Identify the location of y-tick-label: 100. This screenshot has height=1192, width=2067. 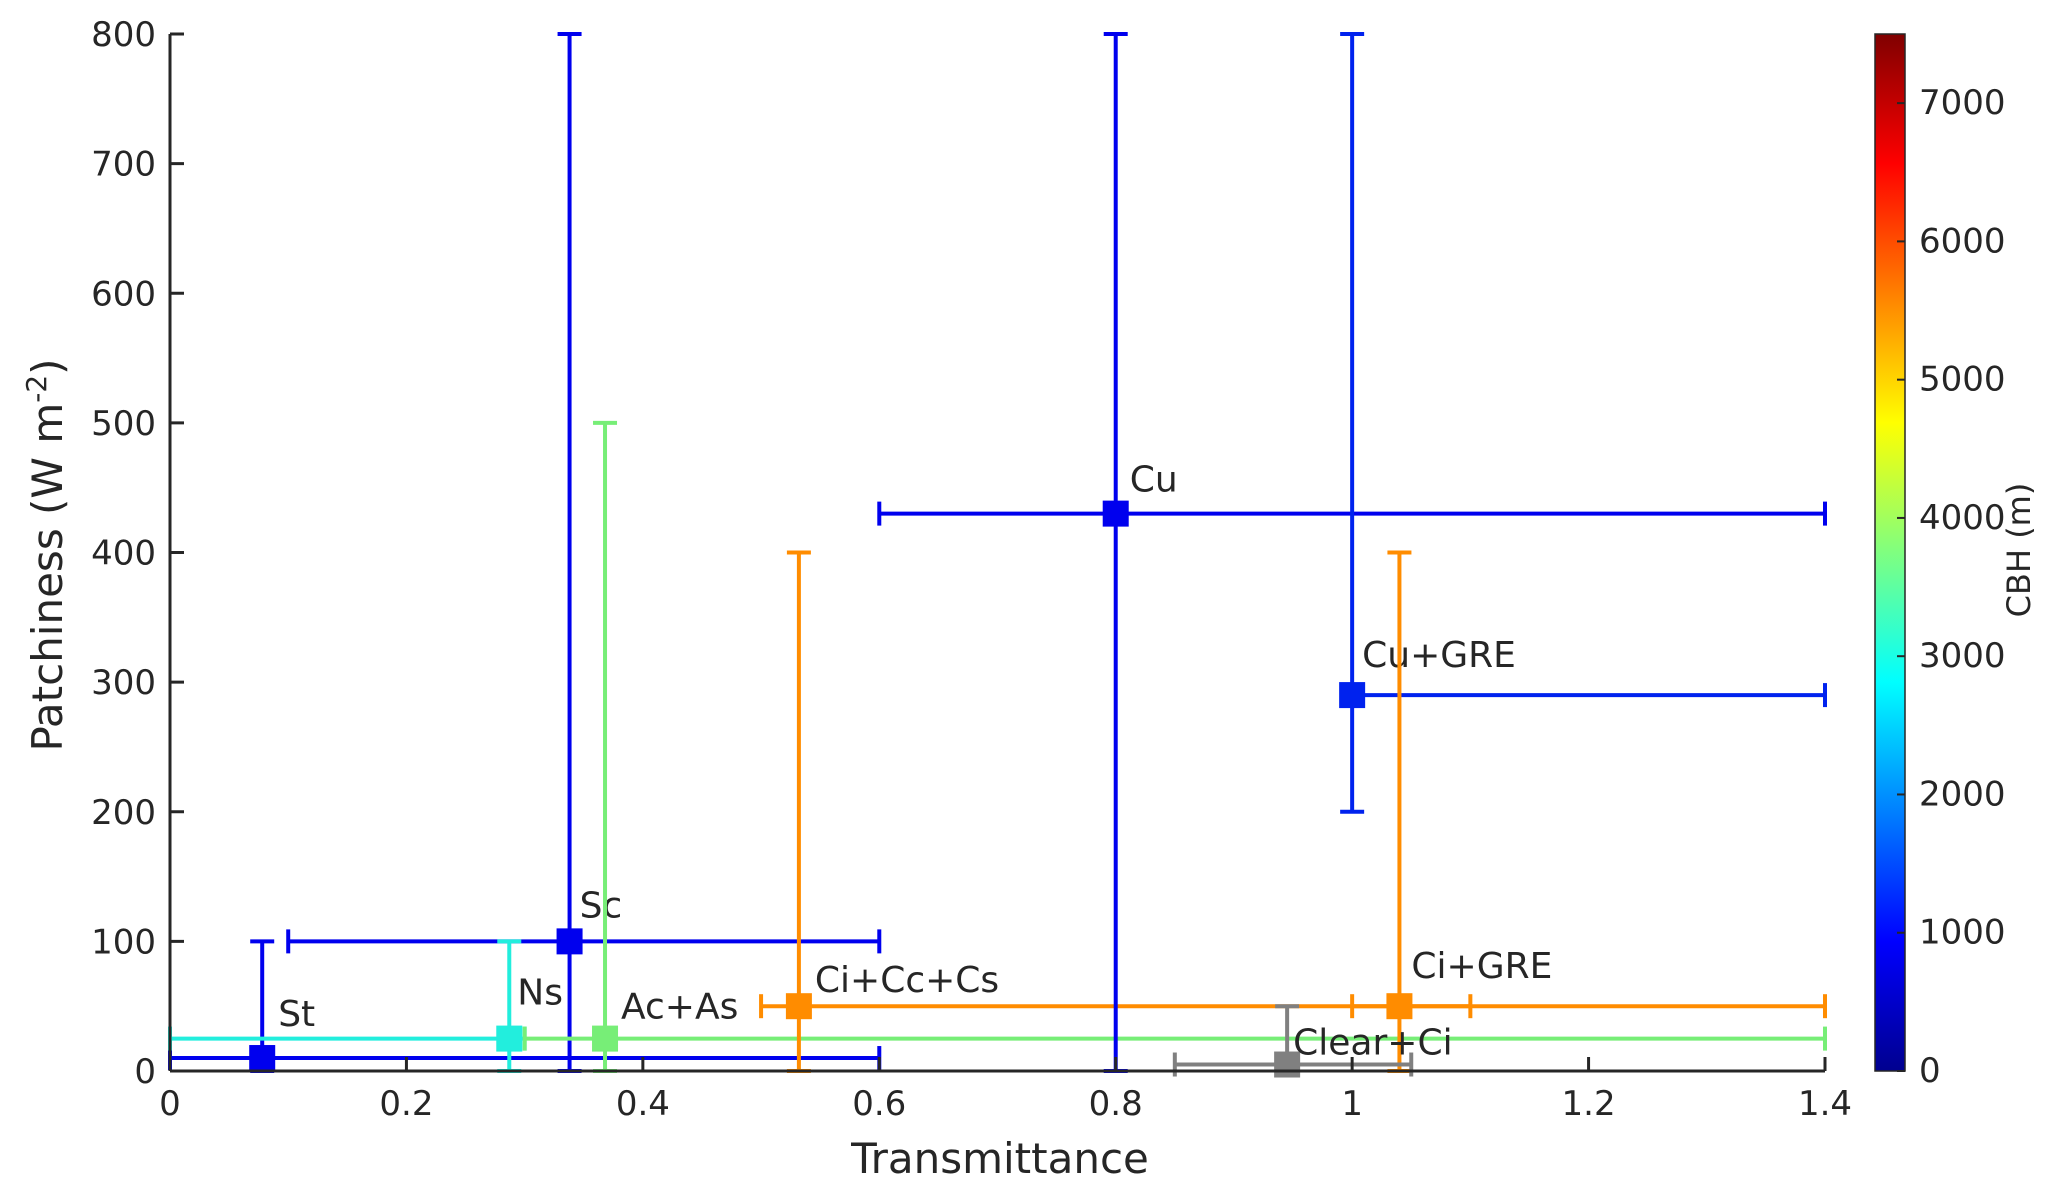
(123, 942).